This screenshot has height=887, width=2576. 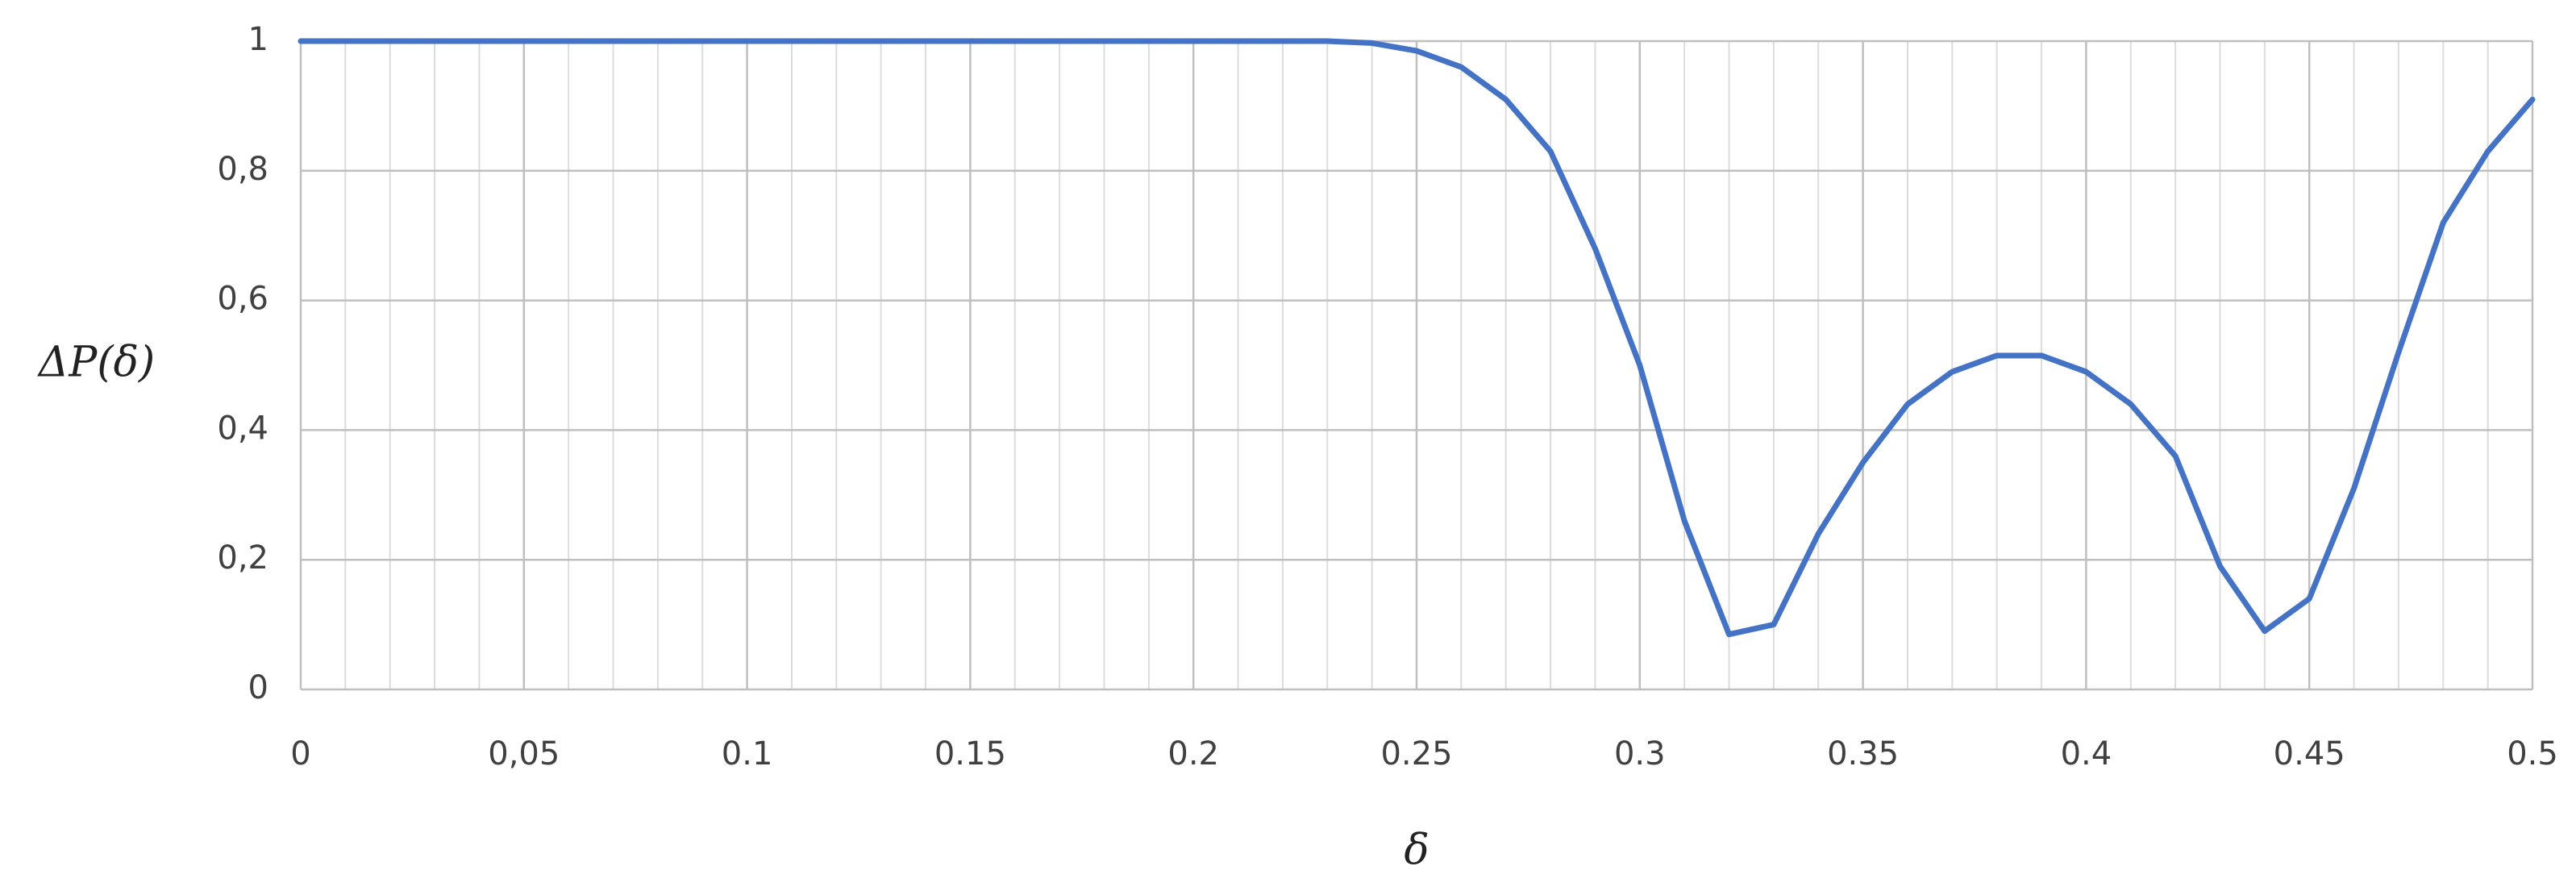 I want to click on x-tick-label: 0.4, so click(x=2086, y=753).